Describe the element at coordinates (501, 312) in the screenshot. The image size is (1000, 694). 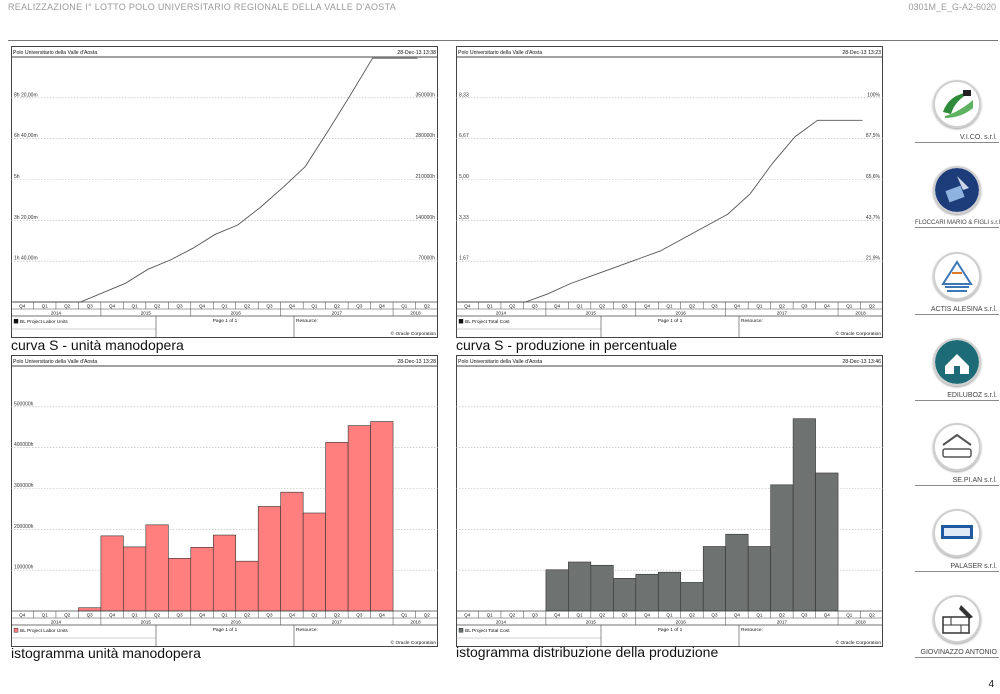
I see `year-label: 2014` at that location.